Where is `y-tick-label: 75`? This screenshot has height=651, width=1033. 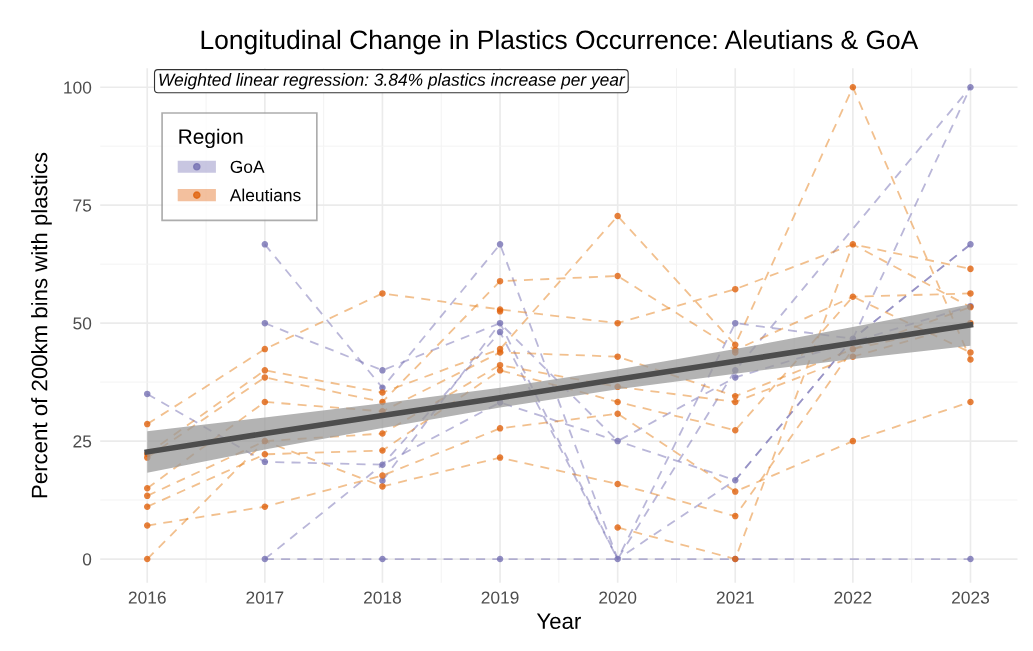 y-tick-label: 75 is located at coordinates (82, 205).